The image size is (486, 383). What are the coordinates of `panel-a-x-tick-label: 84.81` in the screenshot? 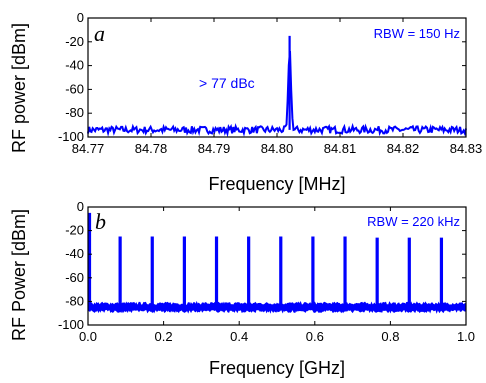 It's located at (340, 148).